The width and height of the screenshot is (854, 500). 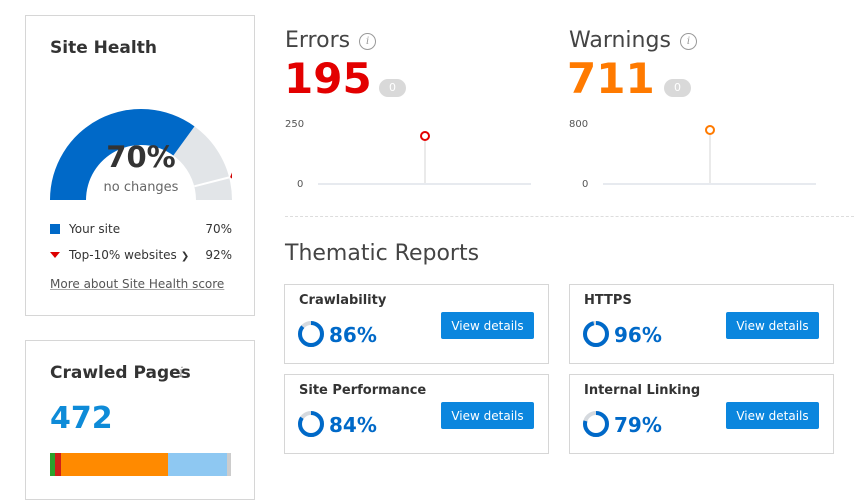 What do you see at coordinates (611, 78) in the screenshot?
I see `warnings-count: 711` at bounding box center [611, 78].